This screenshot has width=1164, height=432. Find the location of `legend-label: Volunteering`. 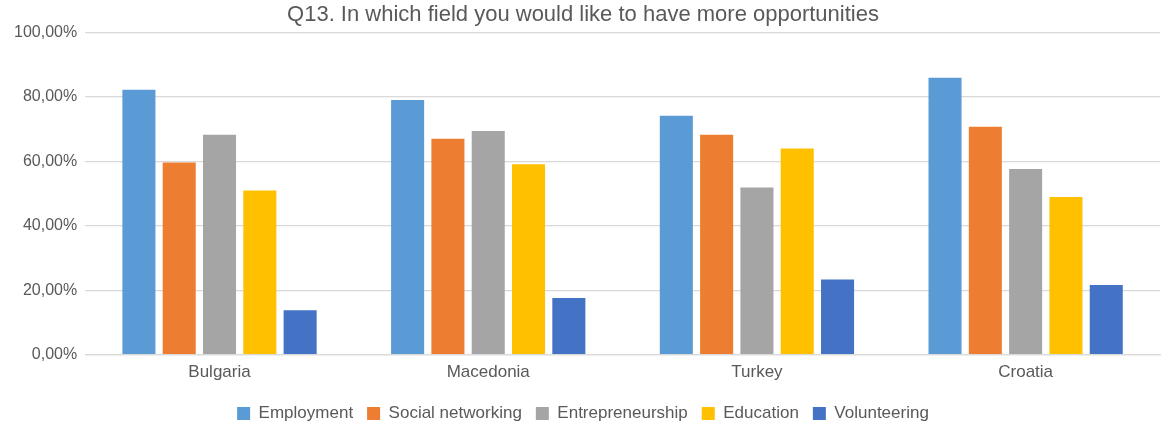

legend-label: Volunteering is located at coordinates (881, 413).